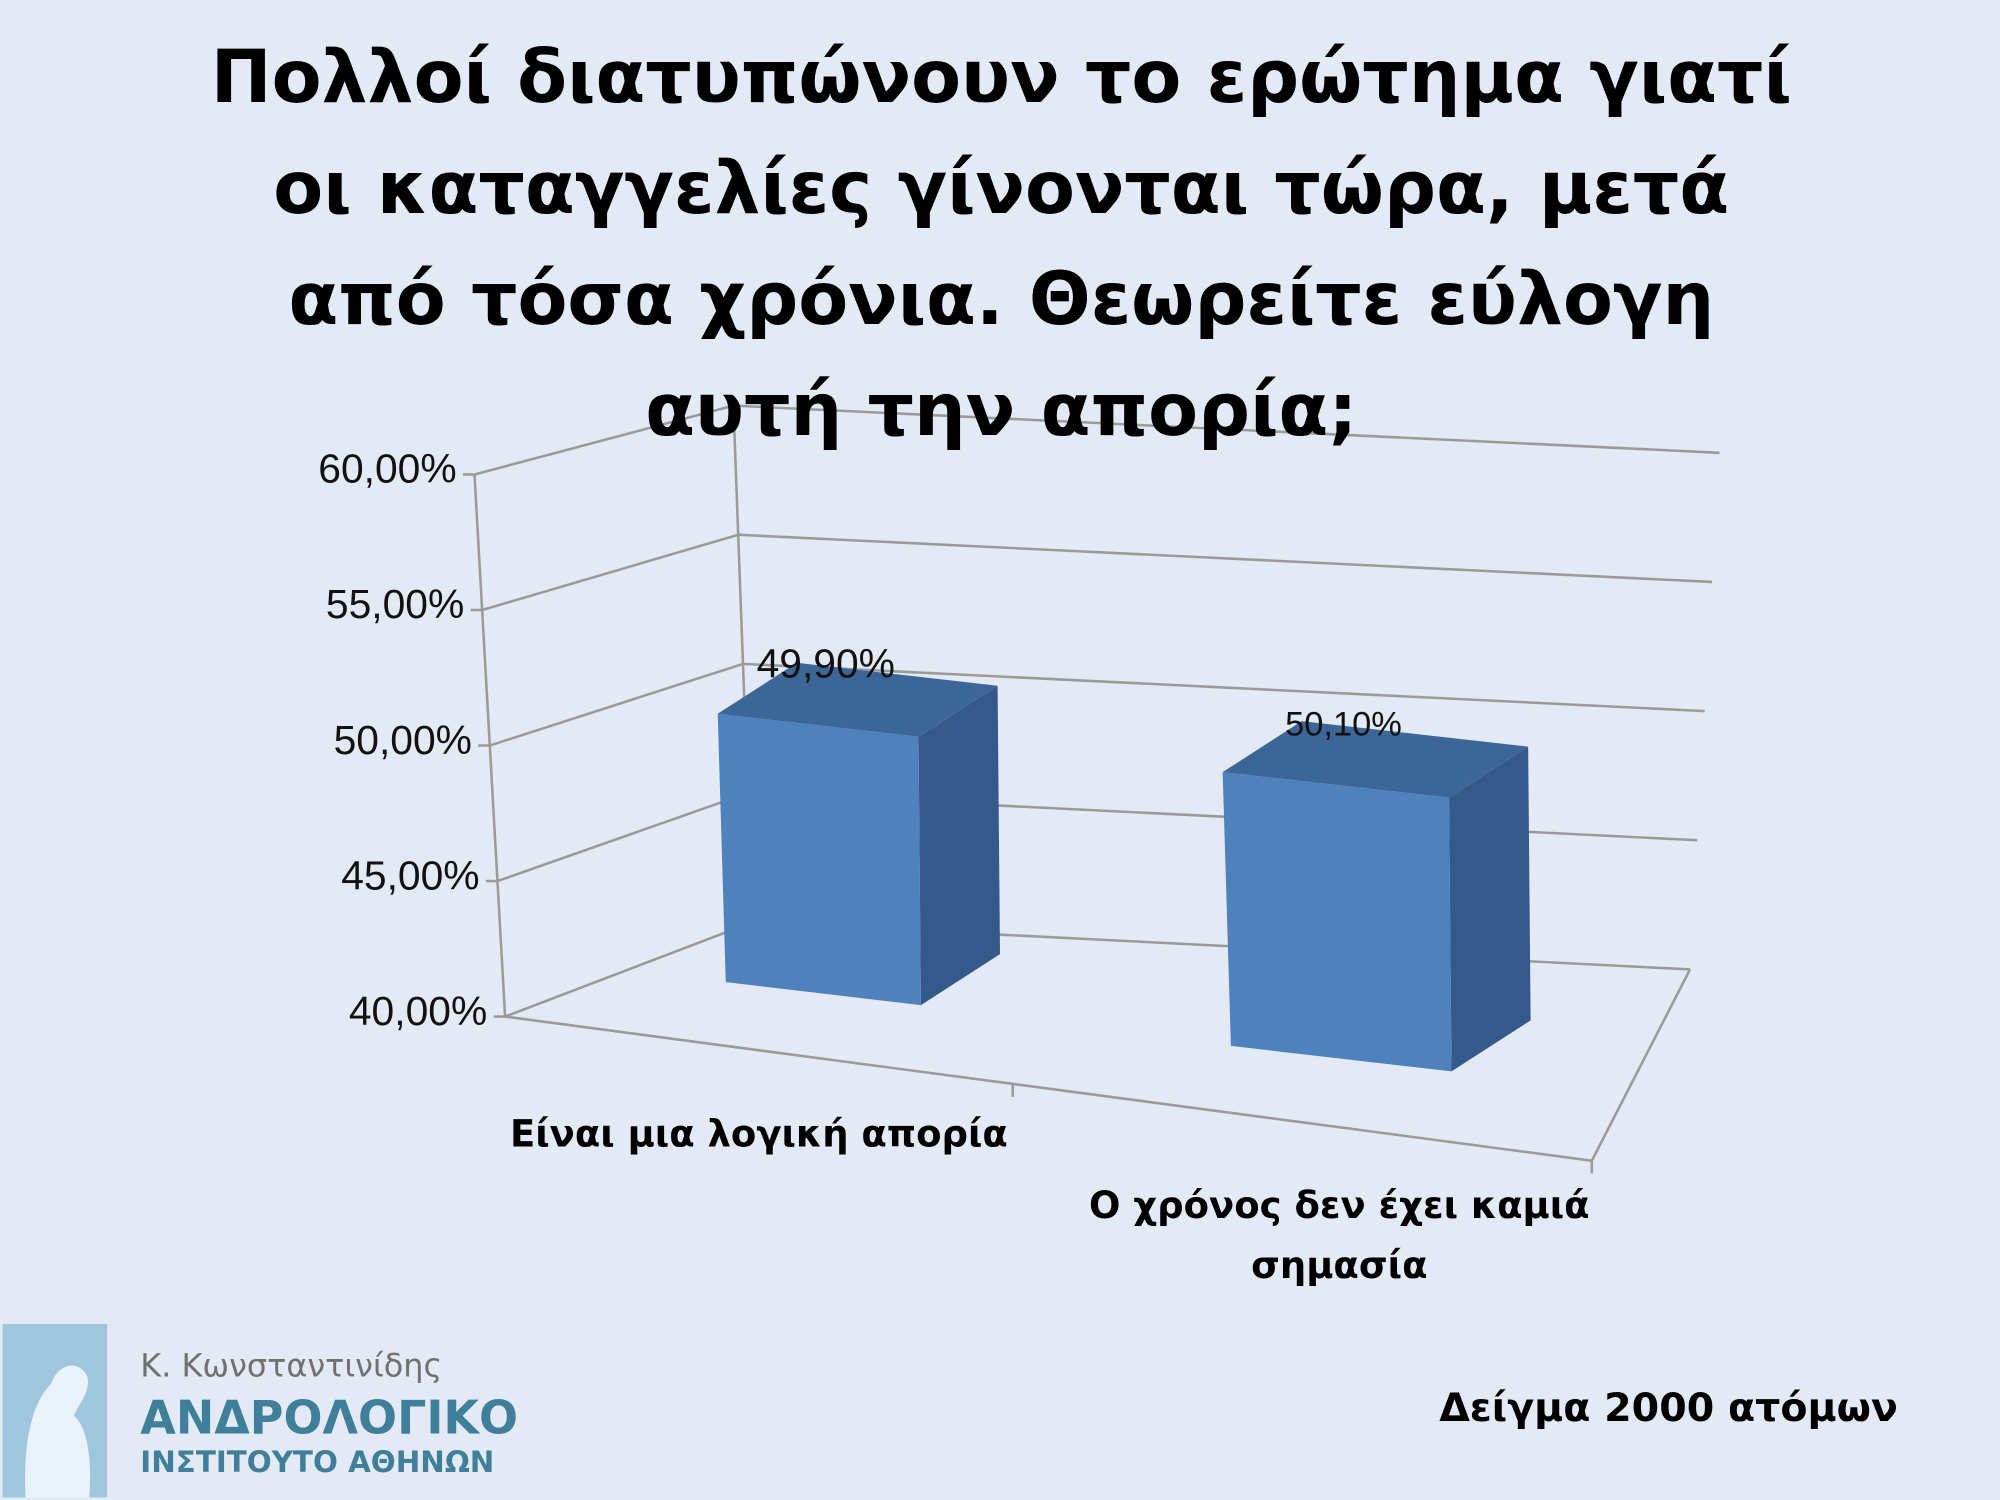 Image resolution: width=2000 pixels, height=1500 pixels. What do you see at coordinates (418, 1011) in the screenshot?
I see `y-tick-label: 40,00%` at bounding box center [418, 1011].